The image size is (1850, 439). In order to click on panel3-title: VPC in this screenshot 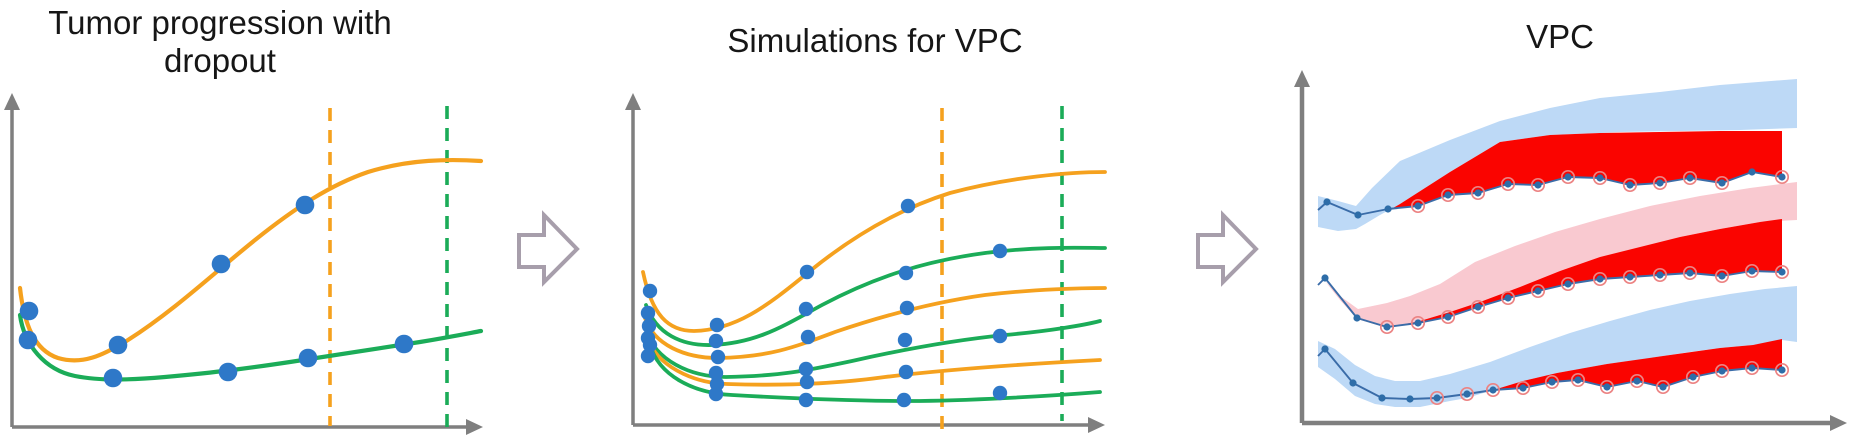, I will do `click(1560, 36)`.